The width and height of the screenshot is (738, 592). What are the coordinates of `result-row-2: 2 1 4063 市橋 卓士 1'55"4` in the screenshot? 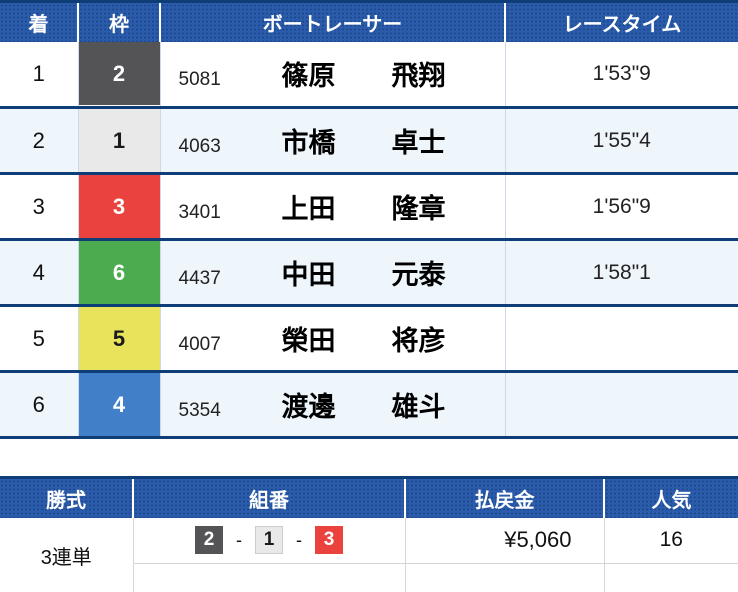 It's located at (369, 141).